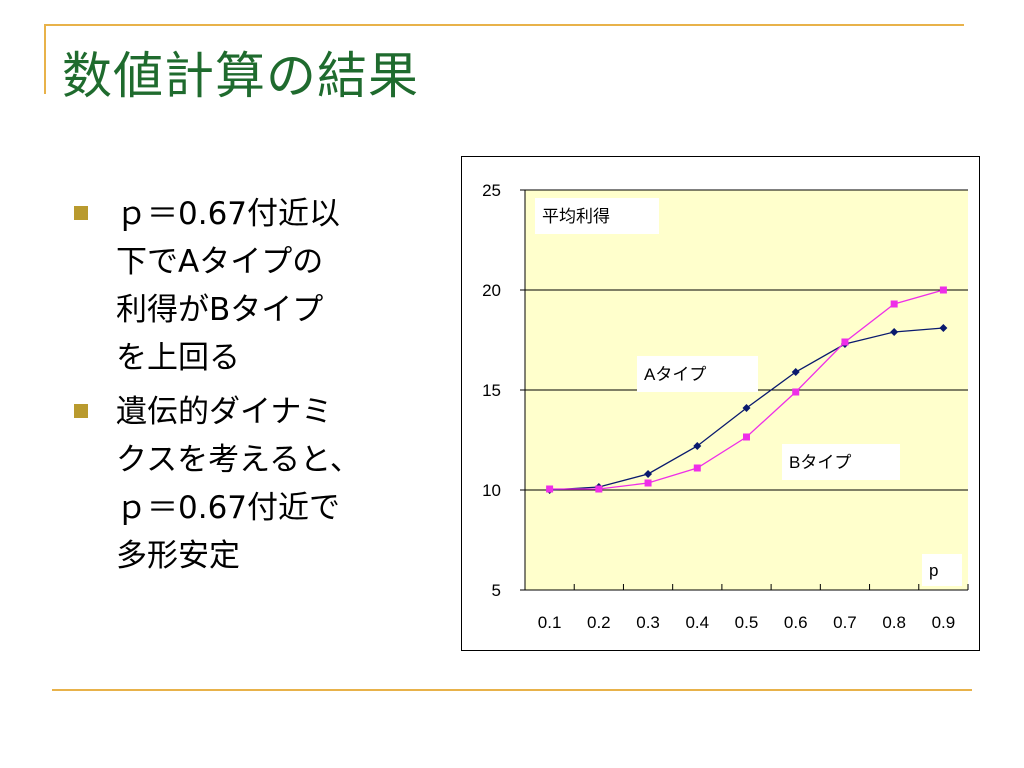 The image size is (1024, 768). Describe the element at coordinates (45, 59) in the screenshot. I see `title-left-rule` at that location.